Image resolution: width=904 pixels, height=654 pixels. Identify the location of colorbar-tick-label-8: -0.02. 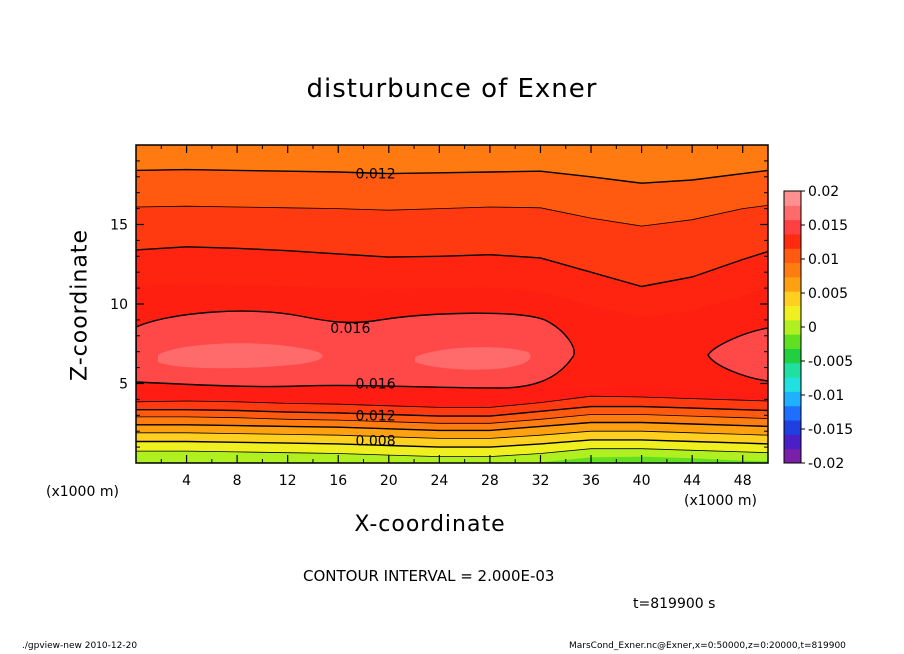
(826, 464).